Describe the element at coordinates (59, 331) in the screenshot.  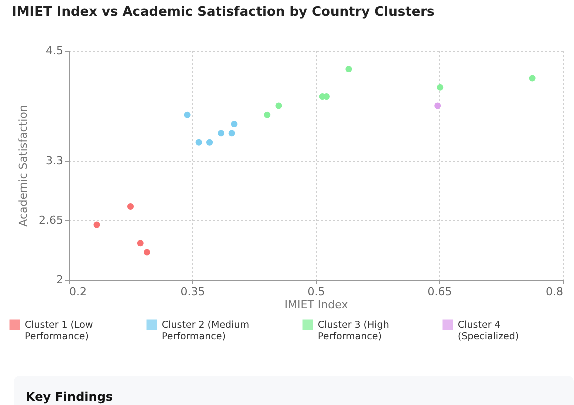
I see `legend-label: Cluster 1 (Low Performance)` at that location.